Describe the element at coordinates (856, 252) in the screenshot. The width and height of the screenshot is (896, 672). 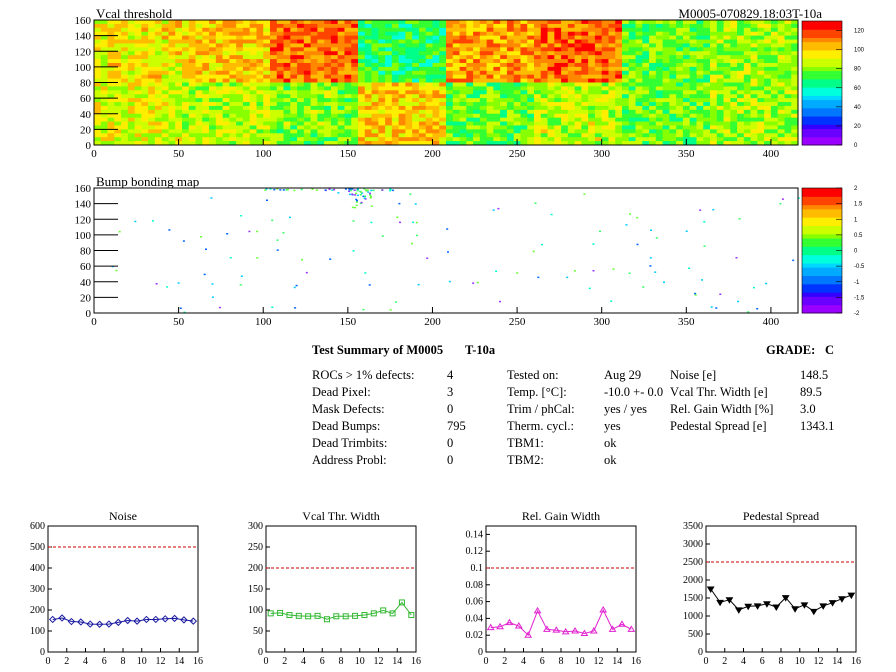
I see `palette-tick-label: 0` at that location.